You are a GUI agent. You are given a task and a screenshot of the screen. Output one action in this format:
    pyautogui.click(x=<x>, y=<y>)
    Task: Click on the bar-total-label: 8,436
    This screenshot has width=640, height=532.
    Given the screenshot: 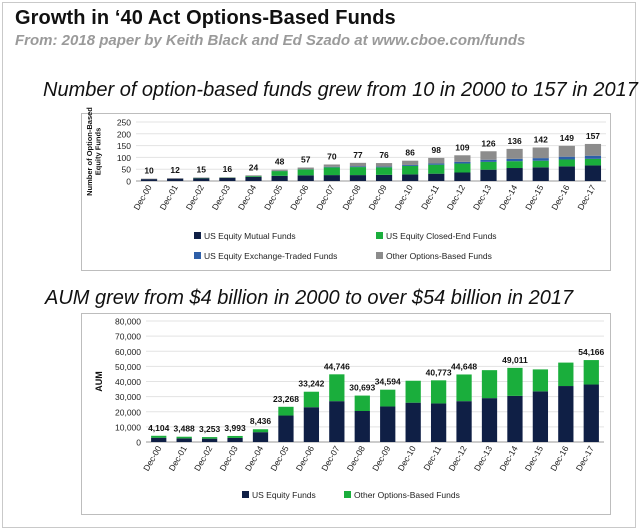 What is the action you would take?
    pyautogui.click(x=261, y=421)
    